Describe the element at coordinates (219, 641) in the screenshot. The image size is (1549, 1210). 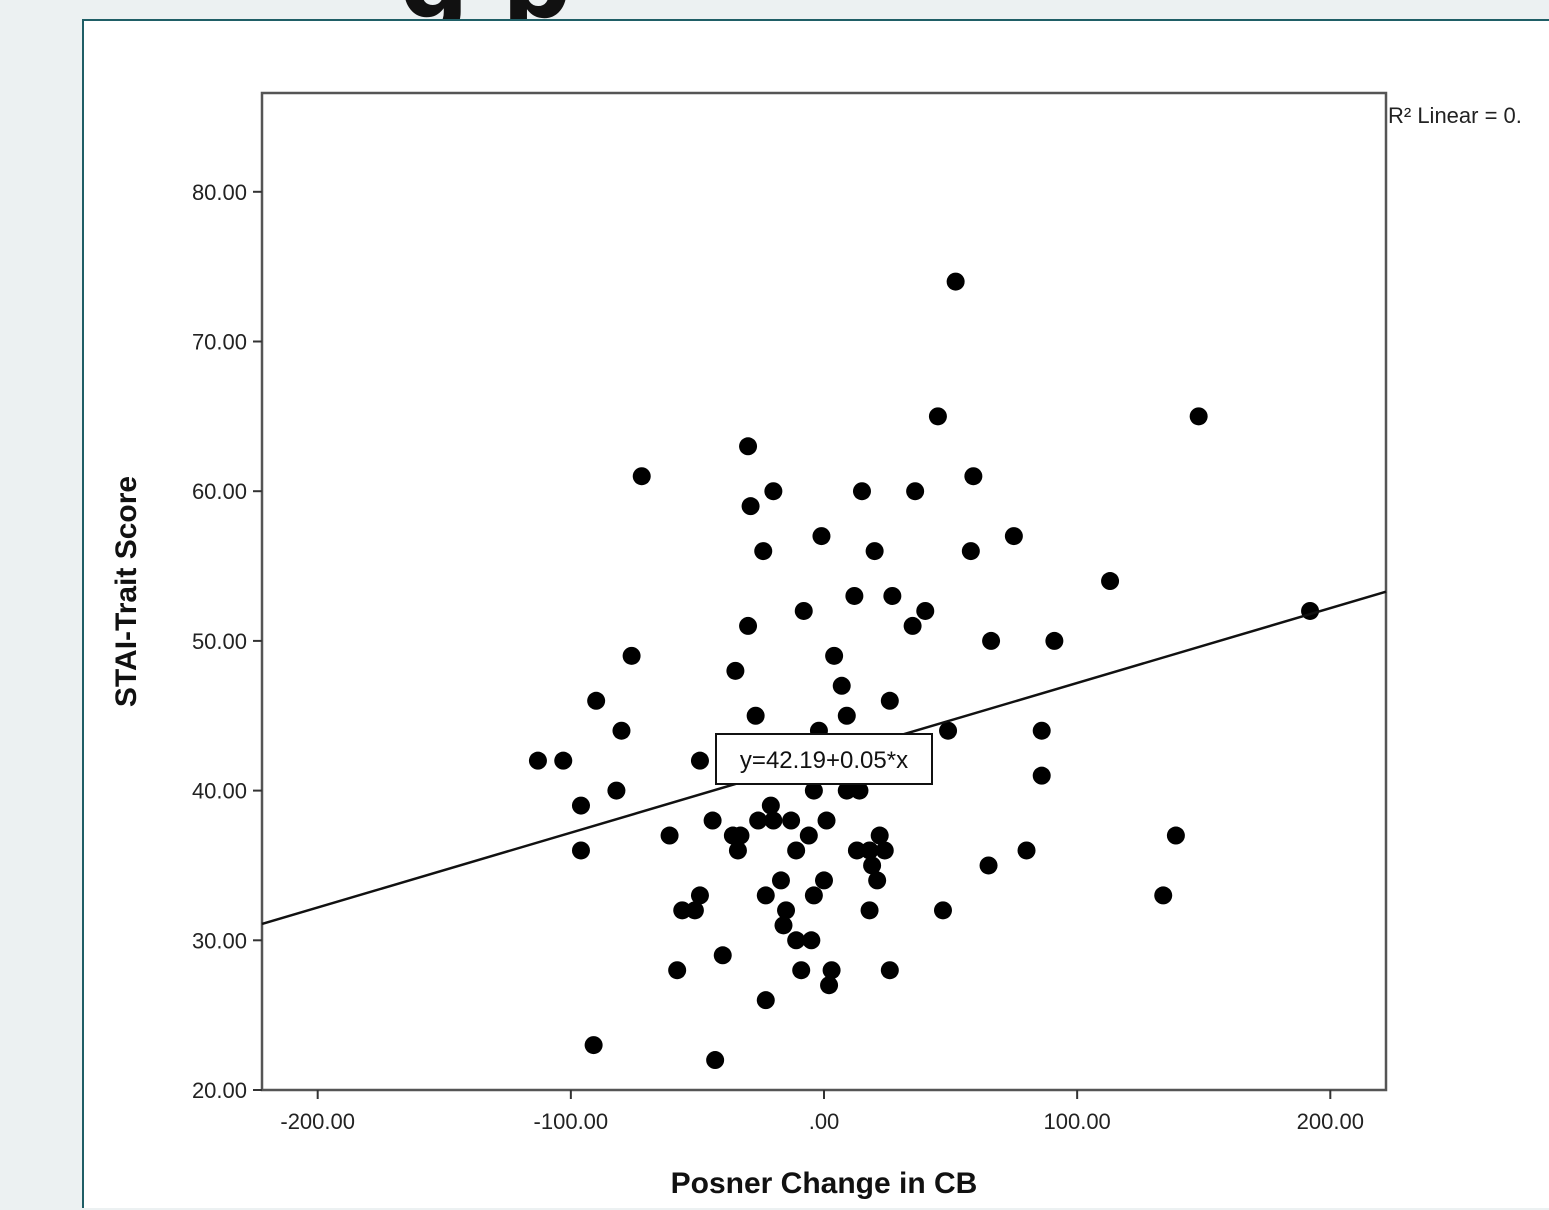
I see `y-tick-label: 50.00` at that location.